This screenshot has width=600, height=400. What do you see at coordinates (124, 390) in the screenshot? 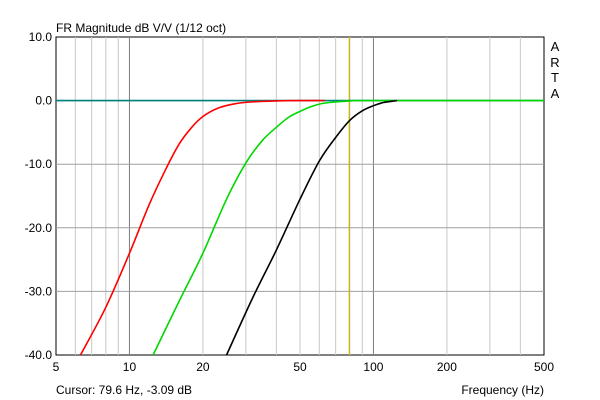
I see `cursor-readout: Cursor: 79.6 Hz, -3.09 dB` at bounding box center [124, 390].